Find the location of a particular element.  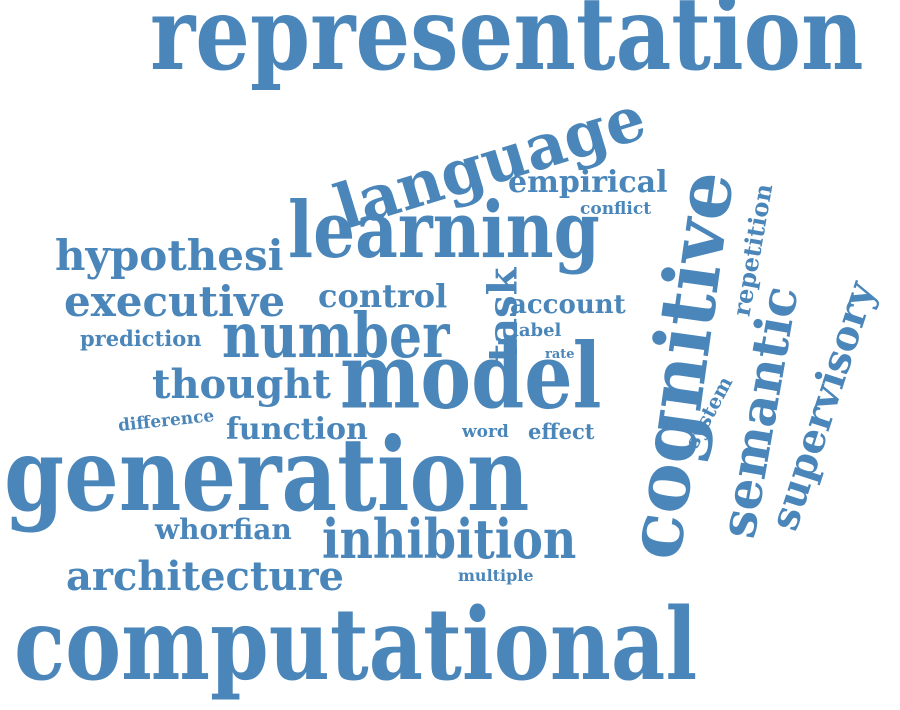

word-architecture: architecture is located at coordinates (205, 576).